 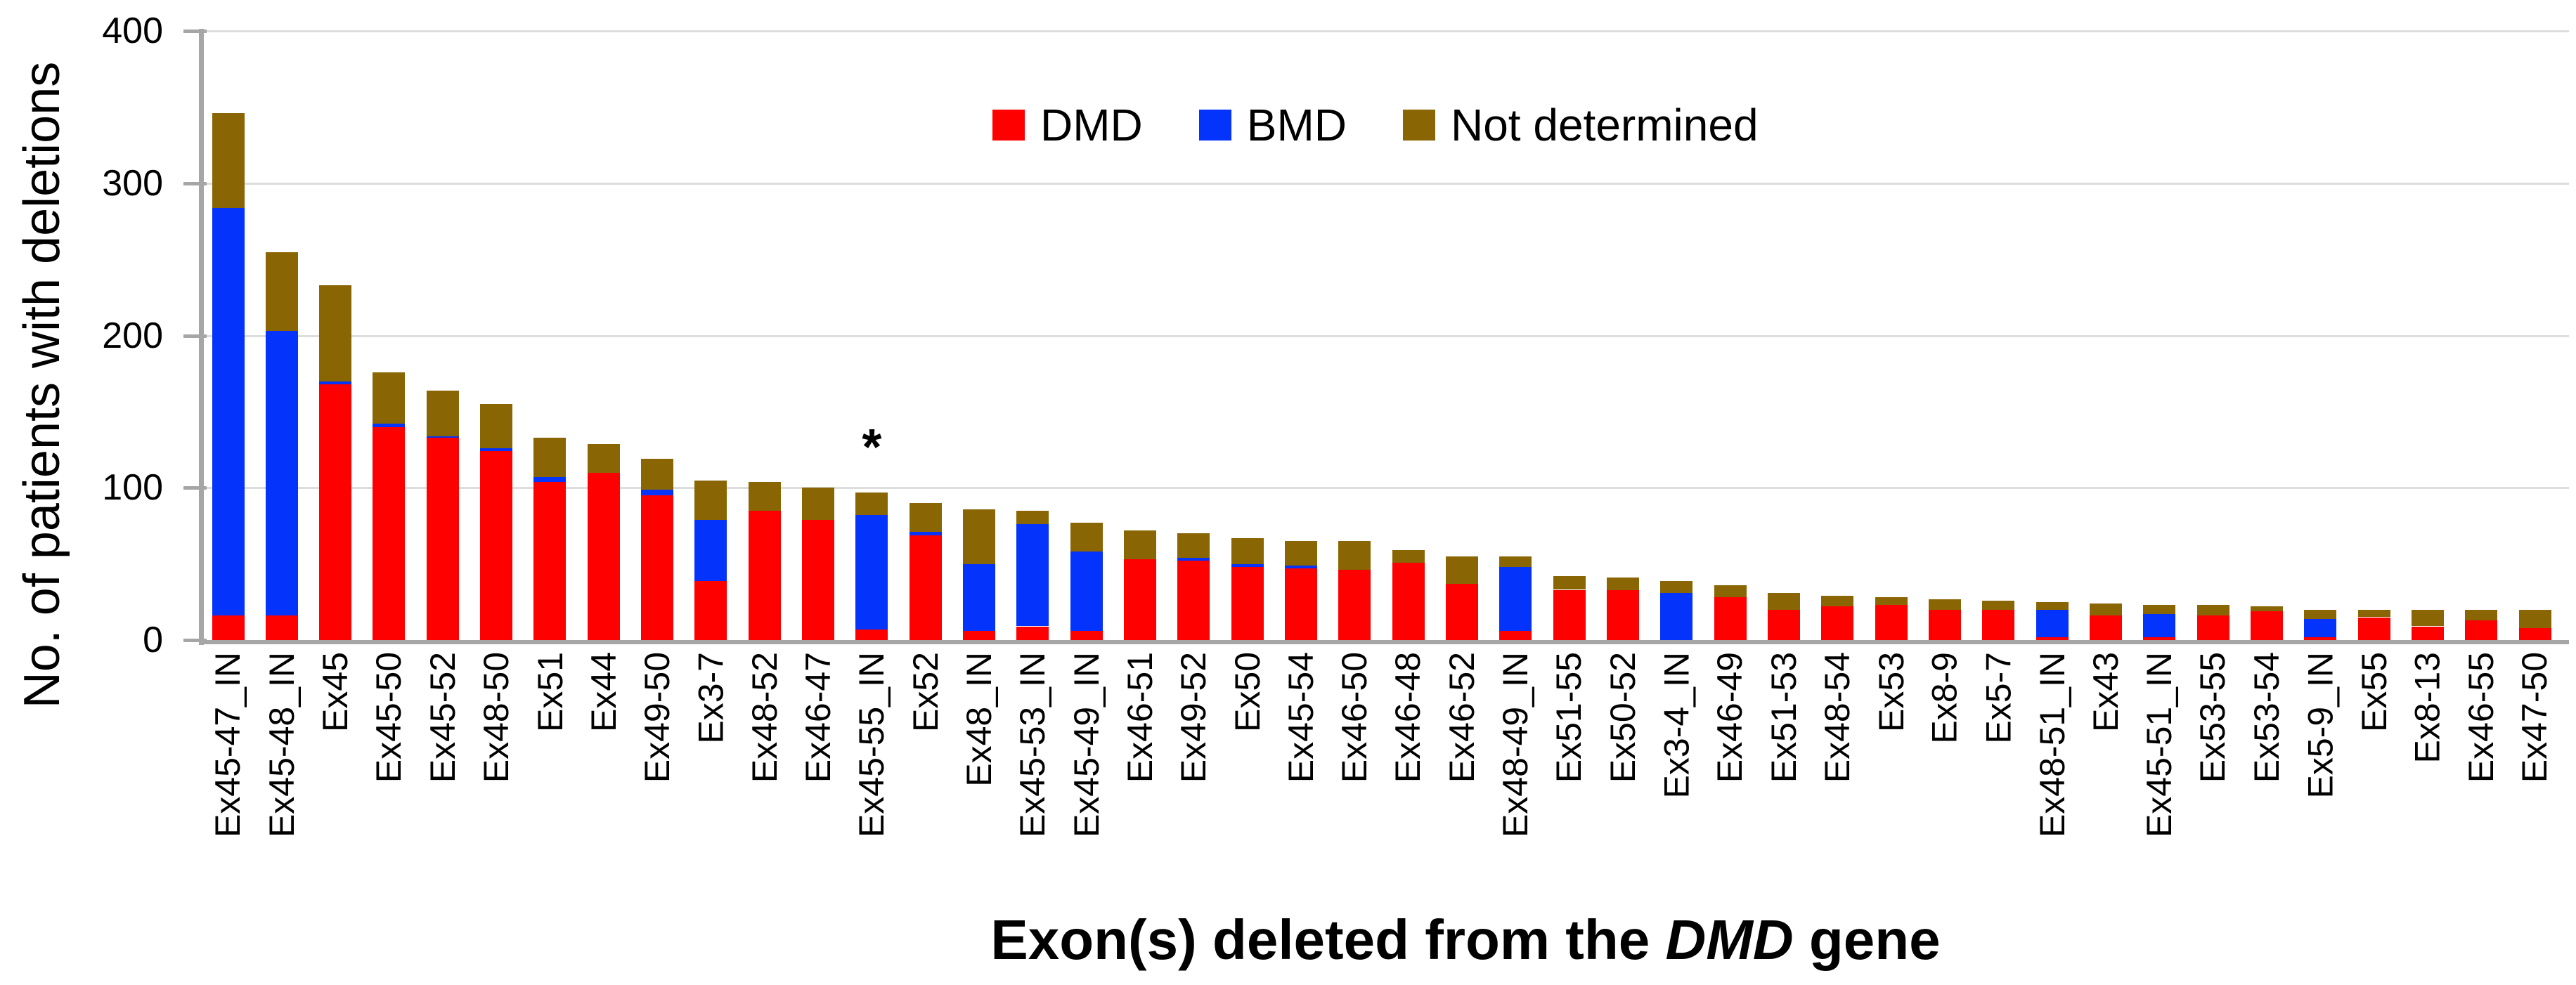 What do you see at coordinates (1730, 717) in the screenshot?
I see `x-tick-label: Ex46-49` at bounding box center [1730, 717].